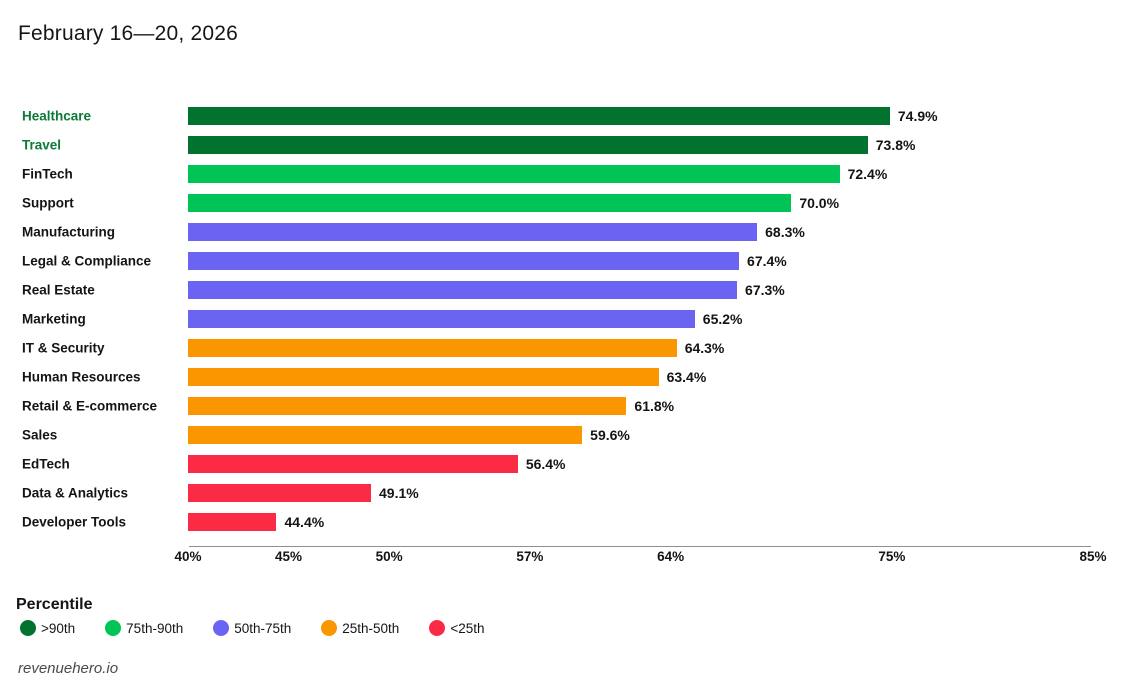 Image resolution: width=1131 pixels, height=700 pixels. I want to click on value-label: 63.4%, so click(686, 376).